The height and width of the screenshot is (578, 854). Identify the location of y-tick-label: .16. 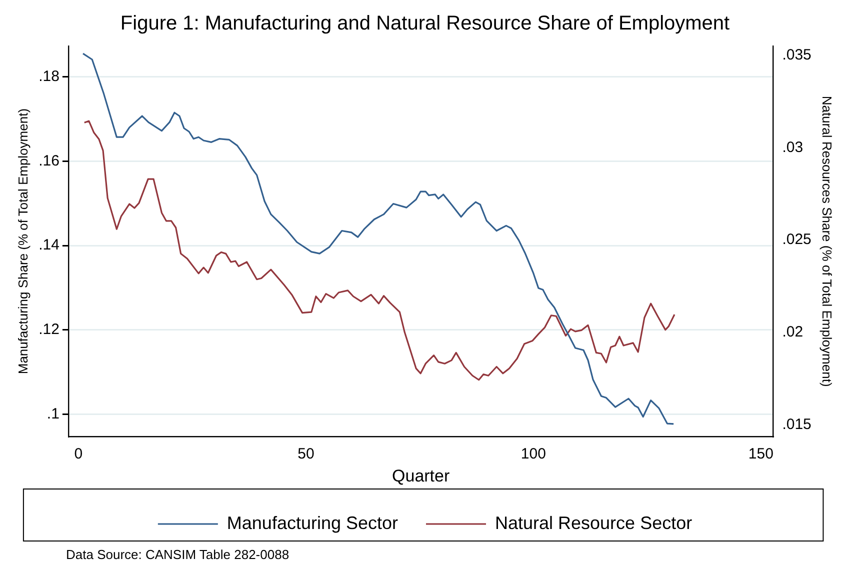
(49, 161).